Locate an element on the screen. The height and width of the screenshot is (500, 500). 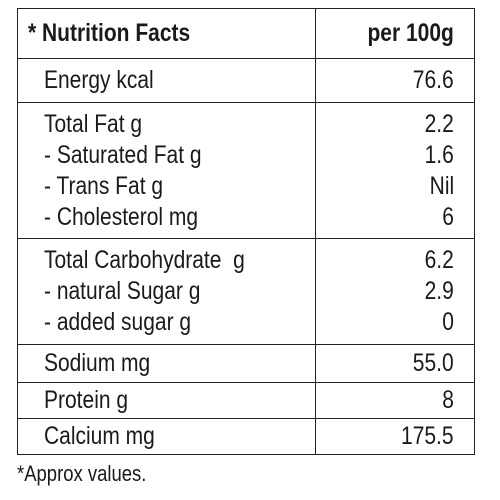
table-row-calcium: Calcium mg 175.5 is located at coordinates (246, 436).